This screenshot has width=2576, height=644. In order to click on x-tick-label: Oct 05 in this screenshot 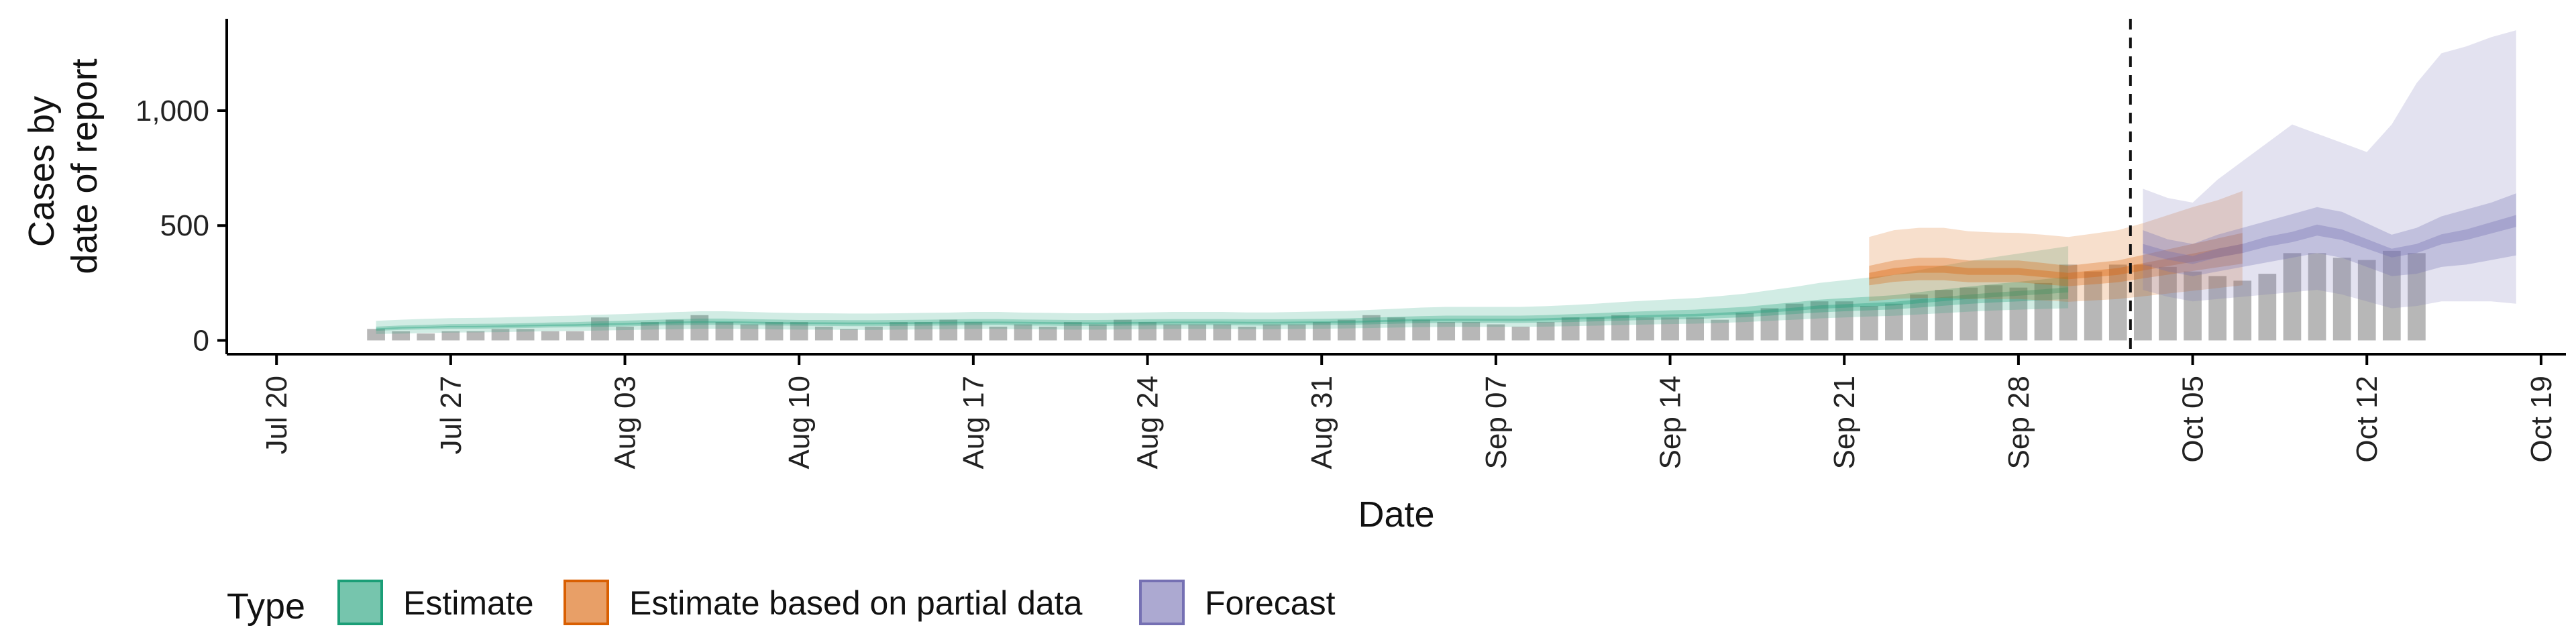, I will do `click(2193, 419)`.